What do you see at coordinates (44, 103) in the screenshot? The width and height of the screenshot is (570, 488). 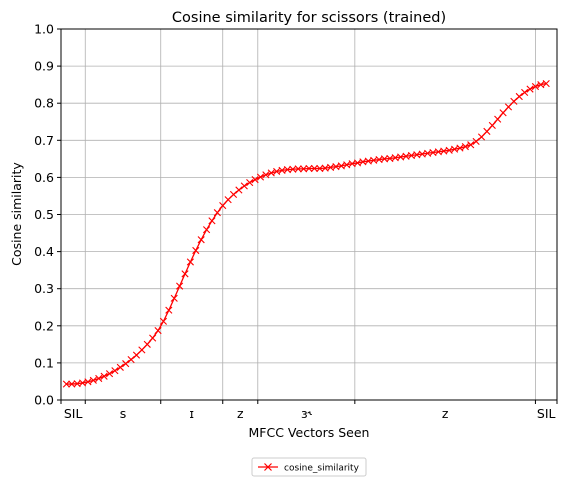 I see `y-tick-label: 0.8` at bounding box center [44, 103].